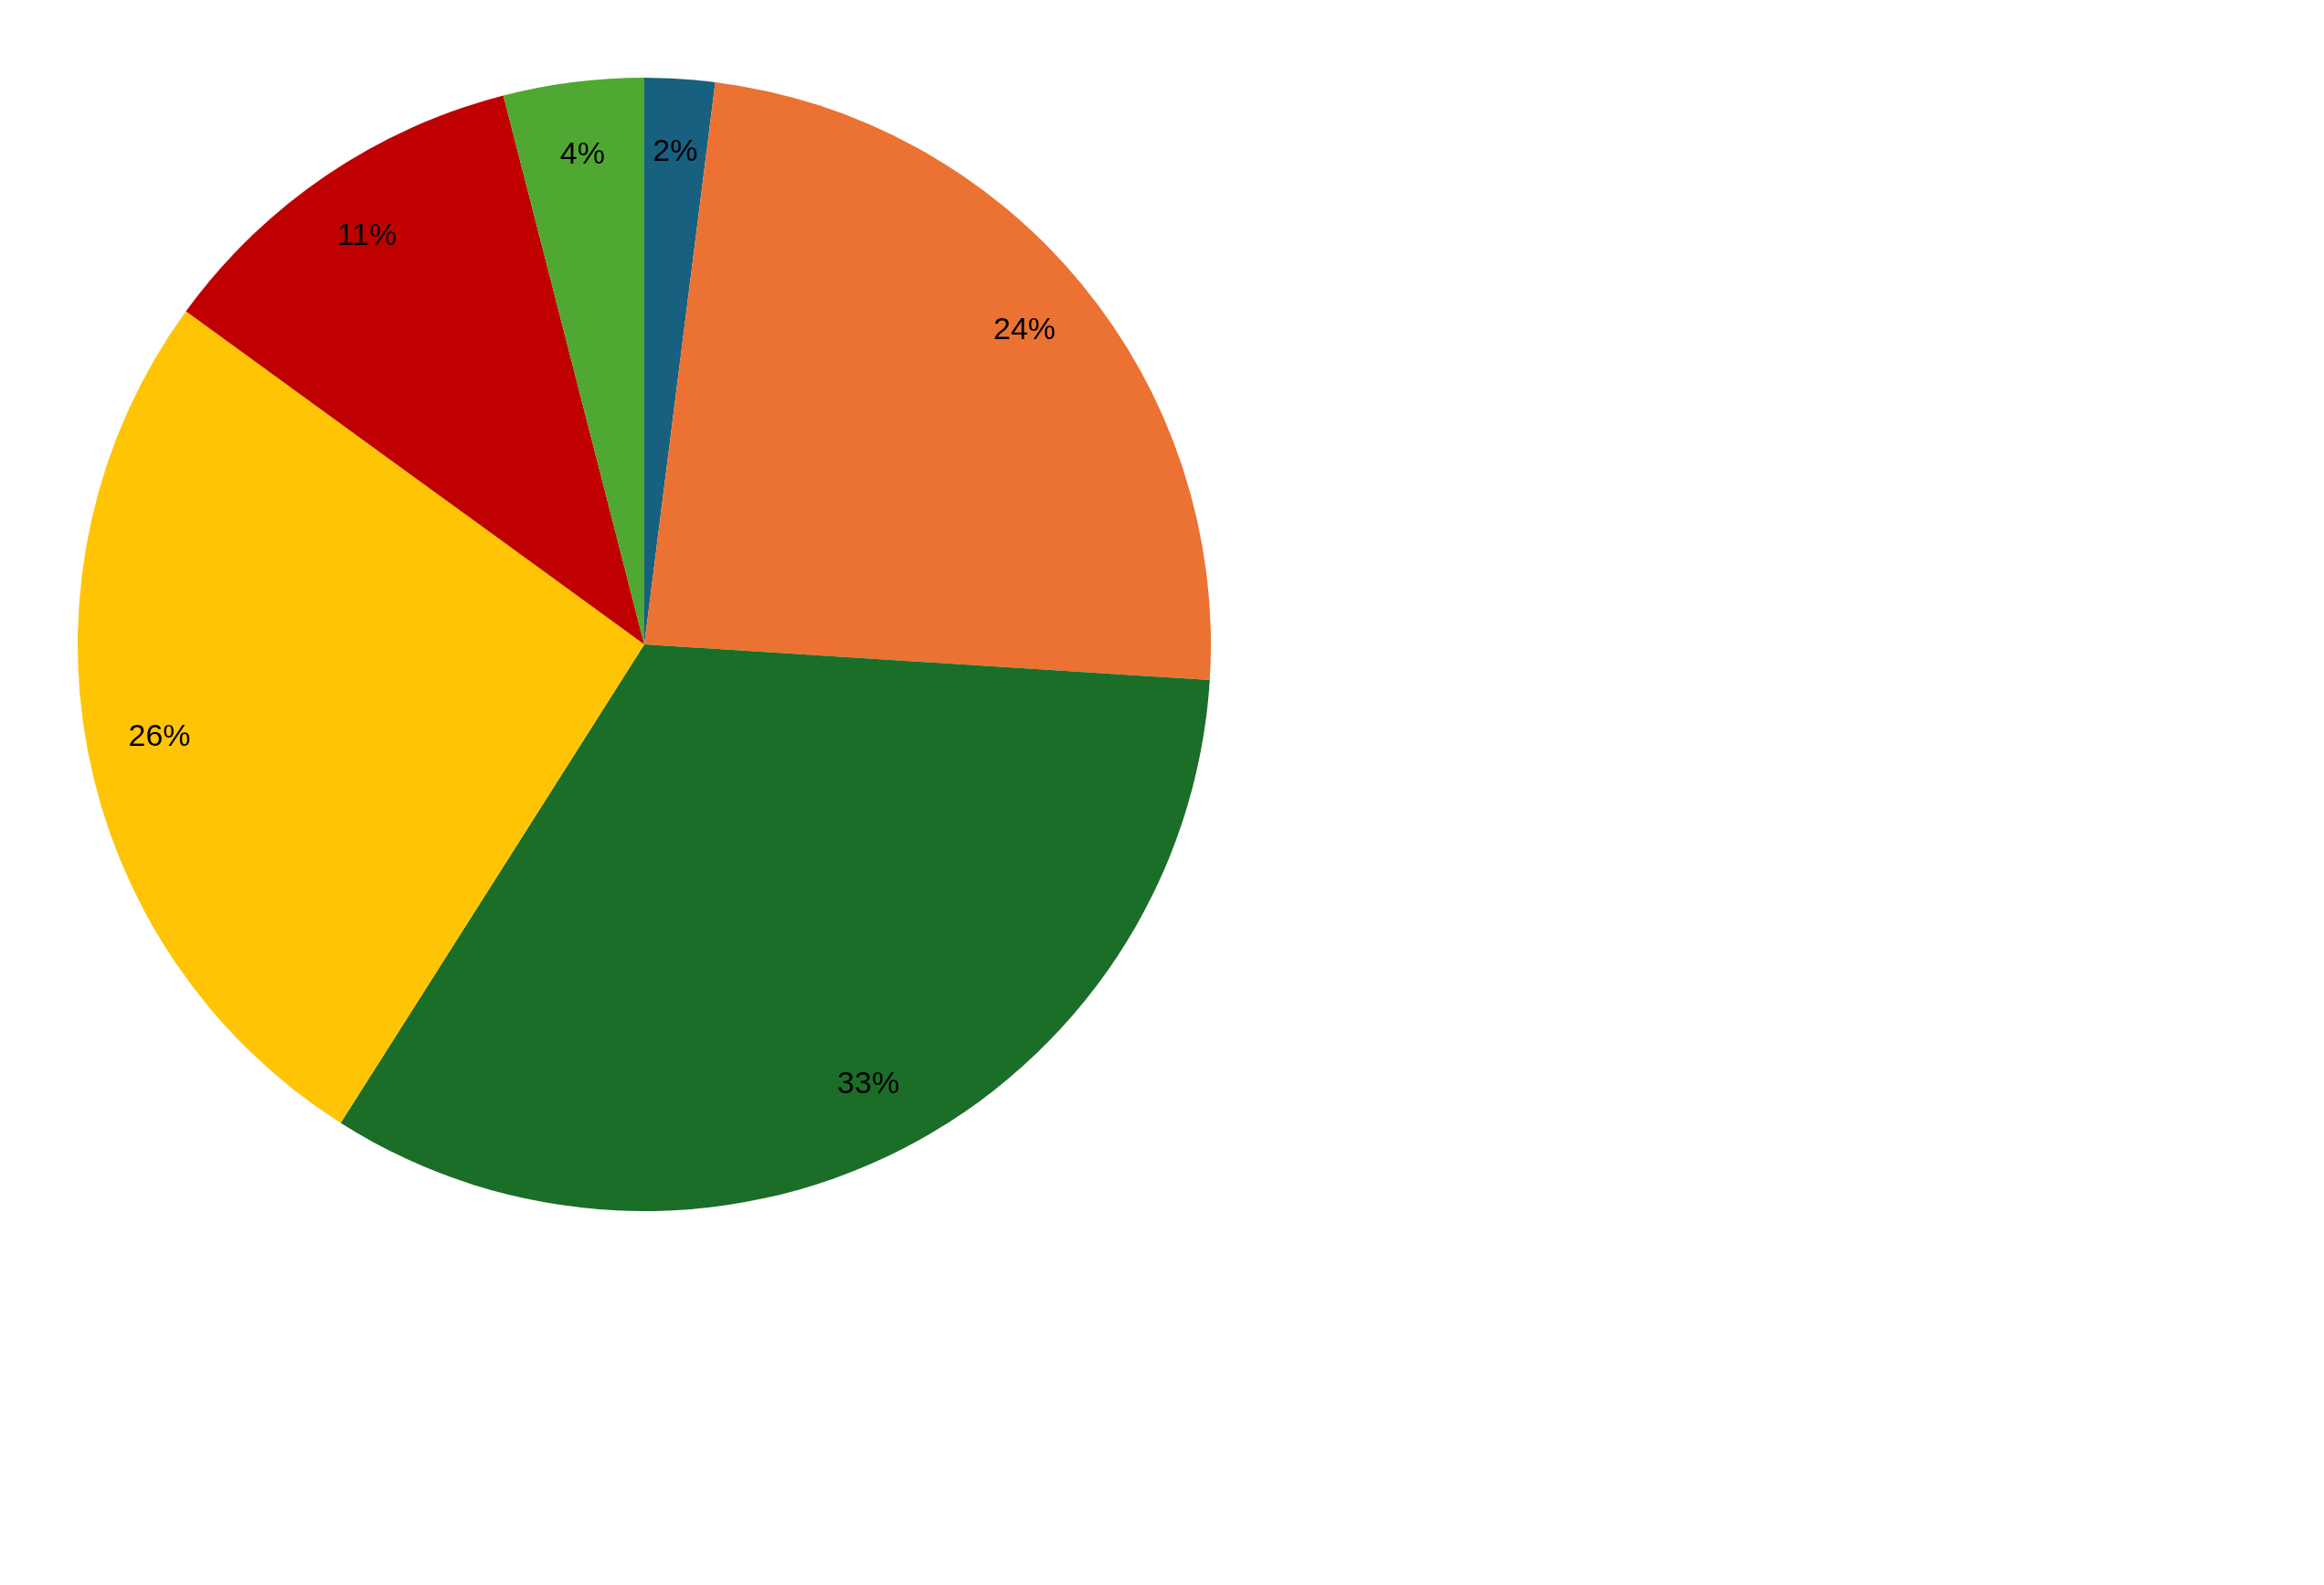 This screenshot has height=1585, width=2324. Describe the element at coordinates (675, 150) in the screenshot. I see `data-label: 2%` at that location.